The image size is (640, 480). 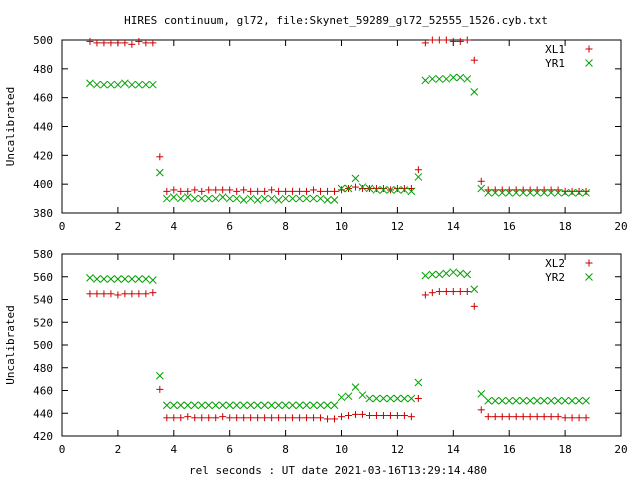 I want to click on y-tick-label: 480, so click(x=43, y=69).